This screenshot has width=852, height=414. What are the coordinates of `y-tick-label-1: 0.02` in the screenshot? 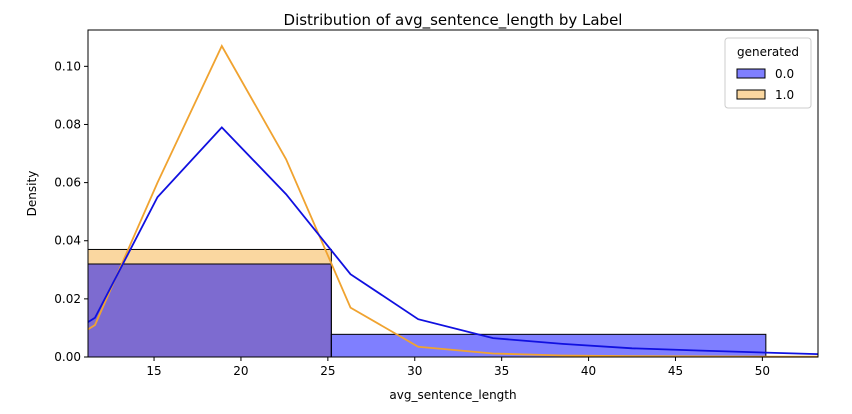 It's located at (67, 299).